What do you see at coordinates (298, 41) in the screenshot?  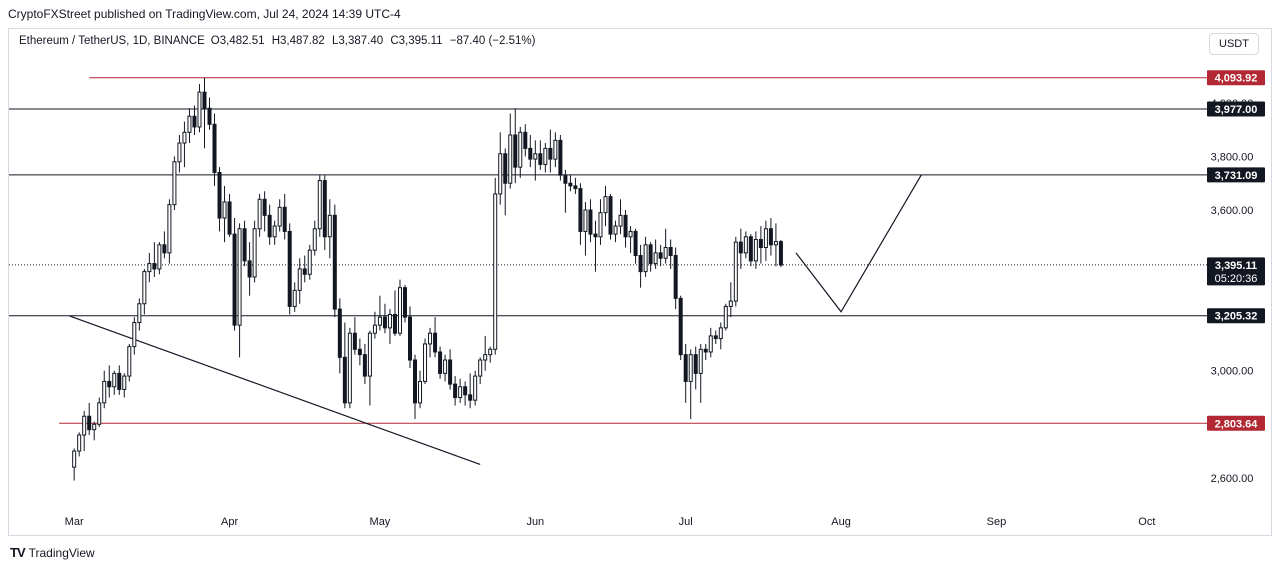 I see `high-value: H3,487.82` at bounding box center [298, 41].